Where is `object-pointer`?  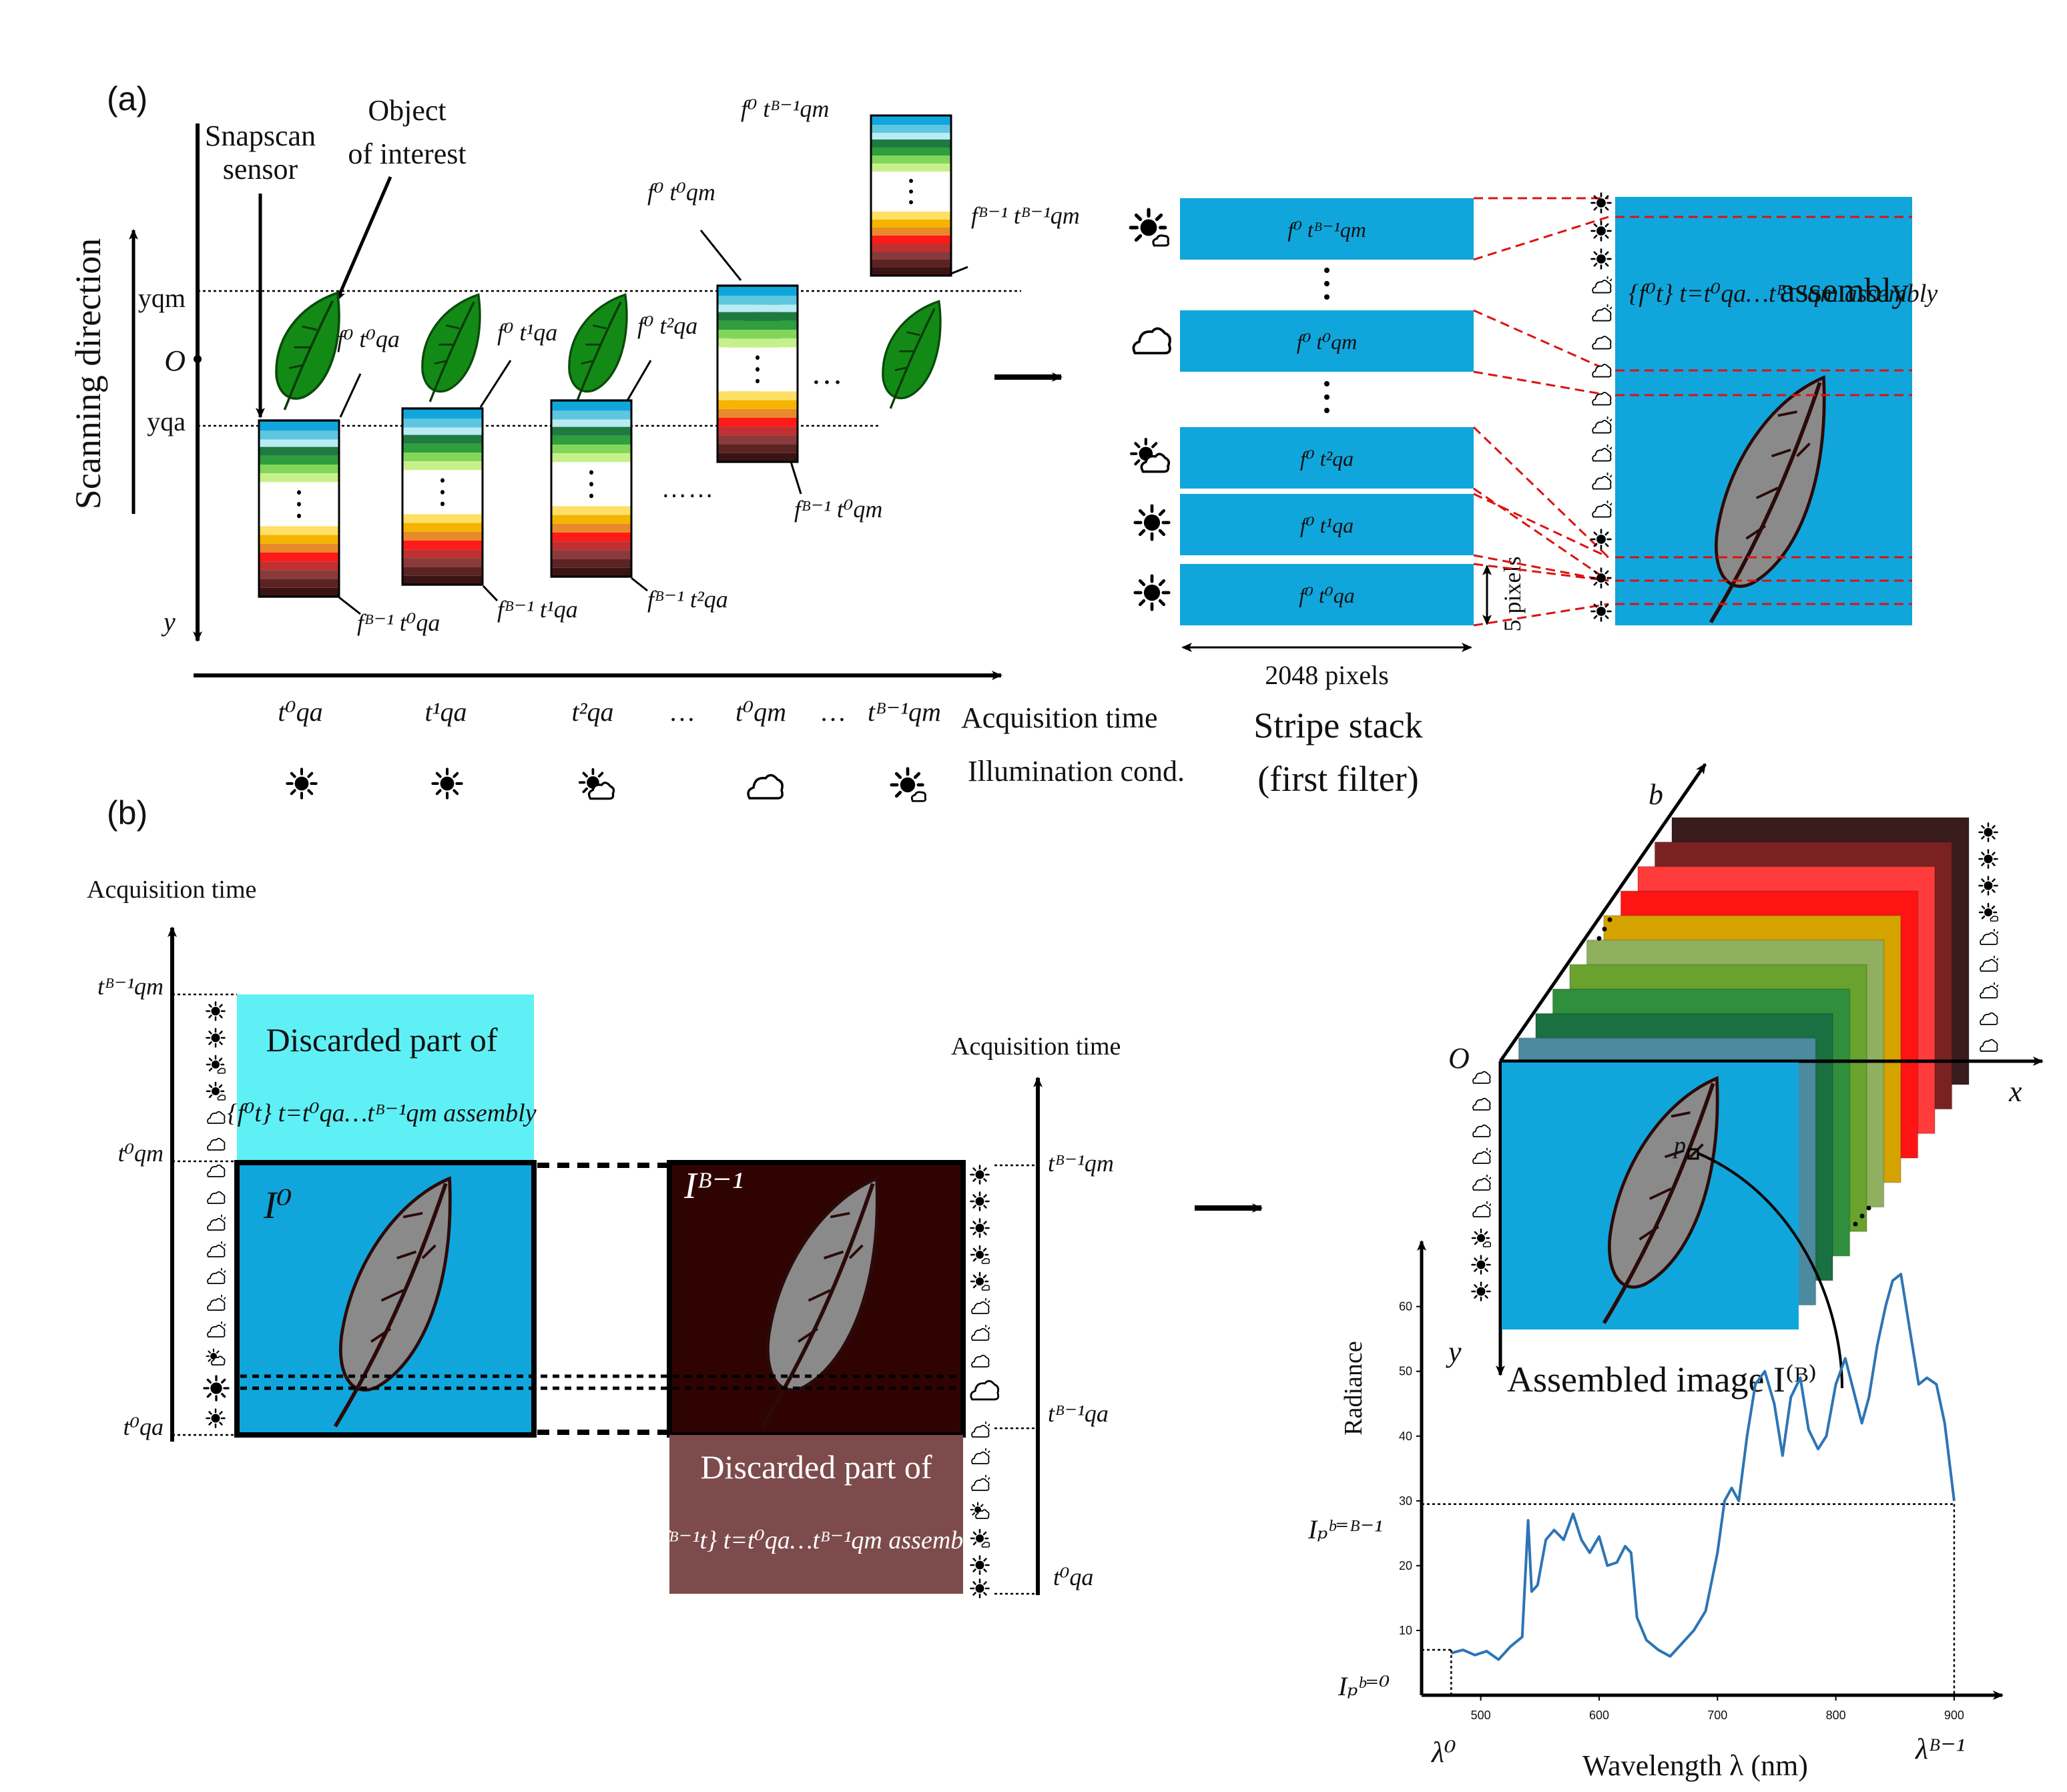
object-pointer is located at coordinates (364, 239).